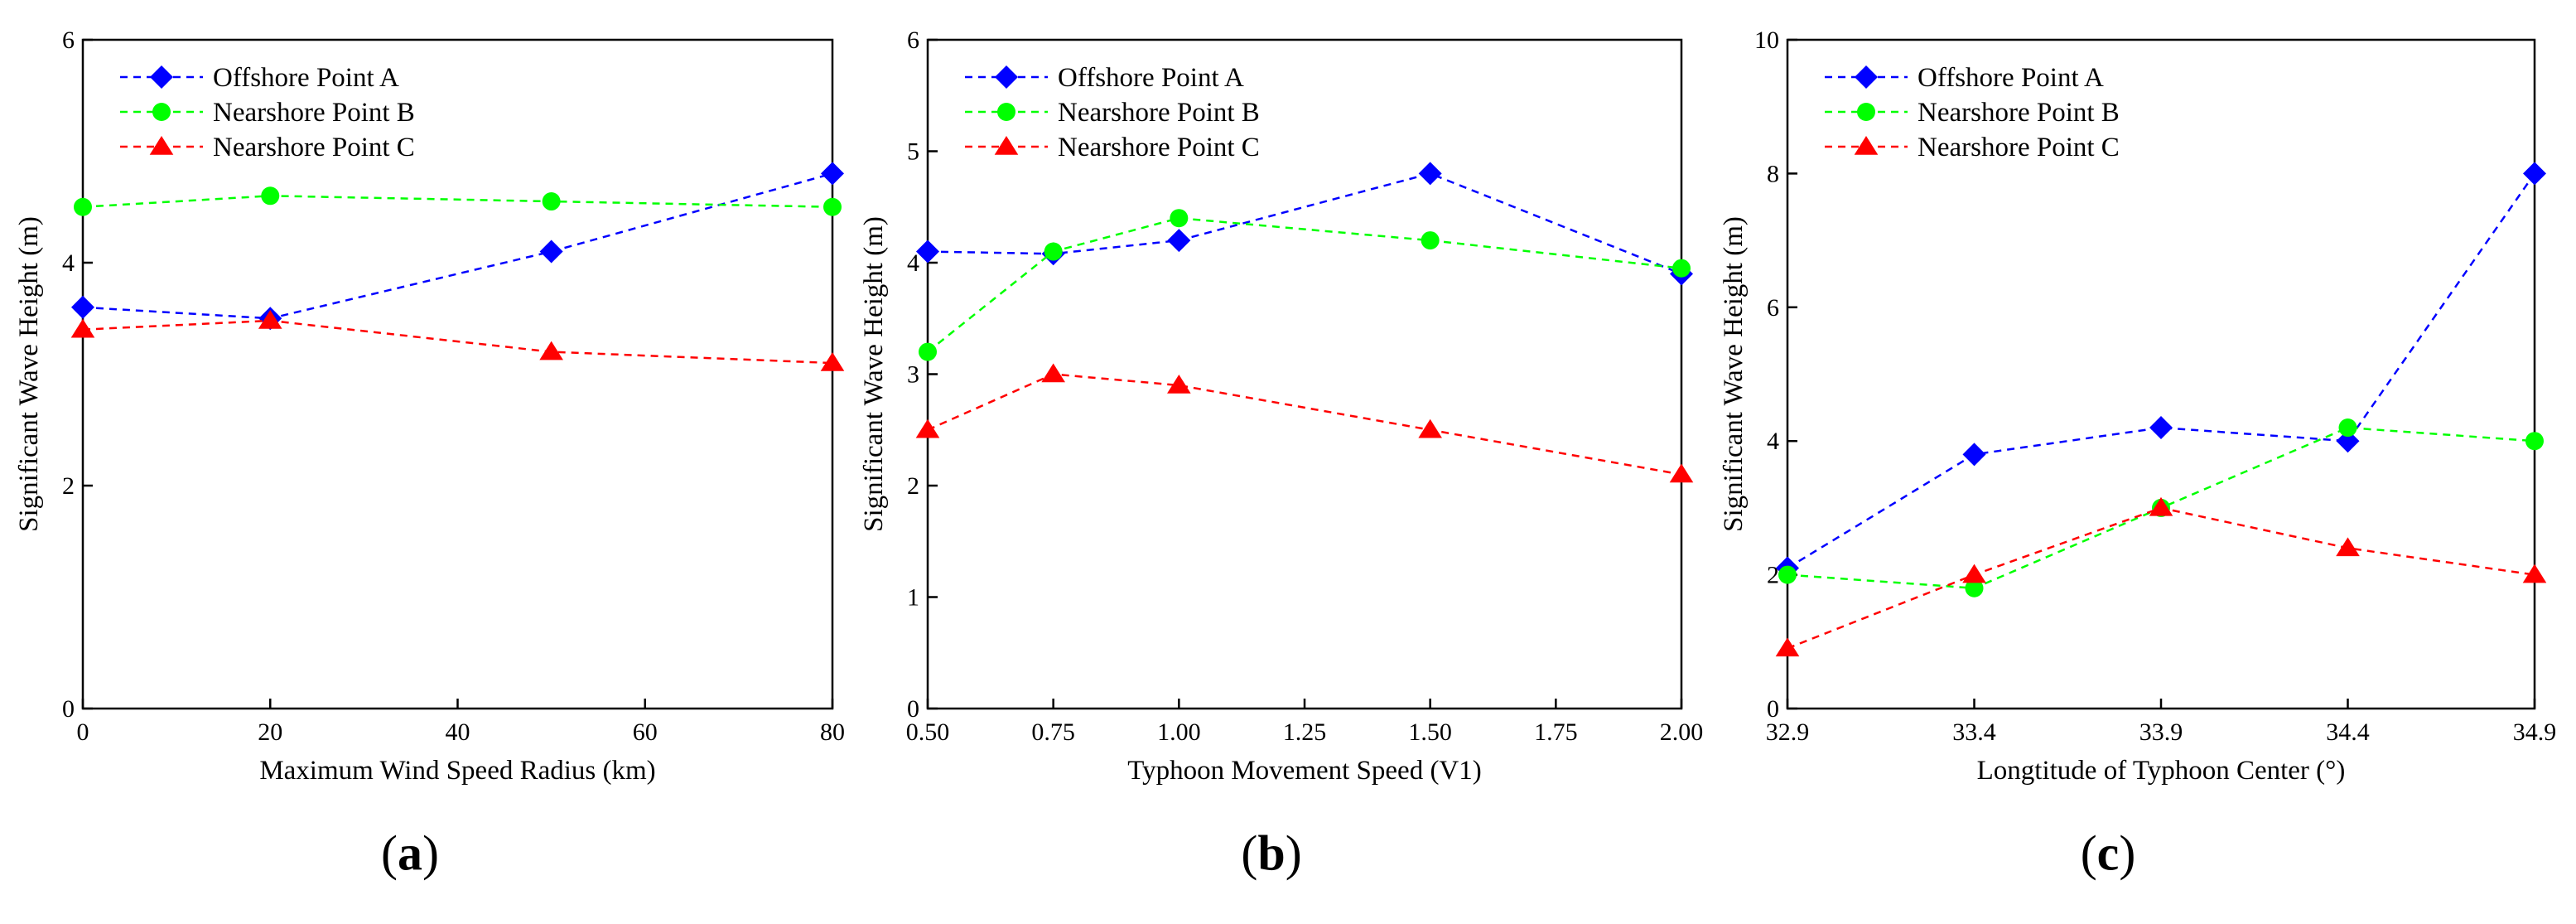 This screenshot has height=924, width=2576. I want to click on x-tick-label: 0.75, so click(1053, 732).